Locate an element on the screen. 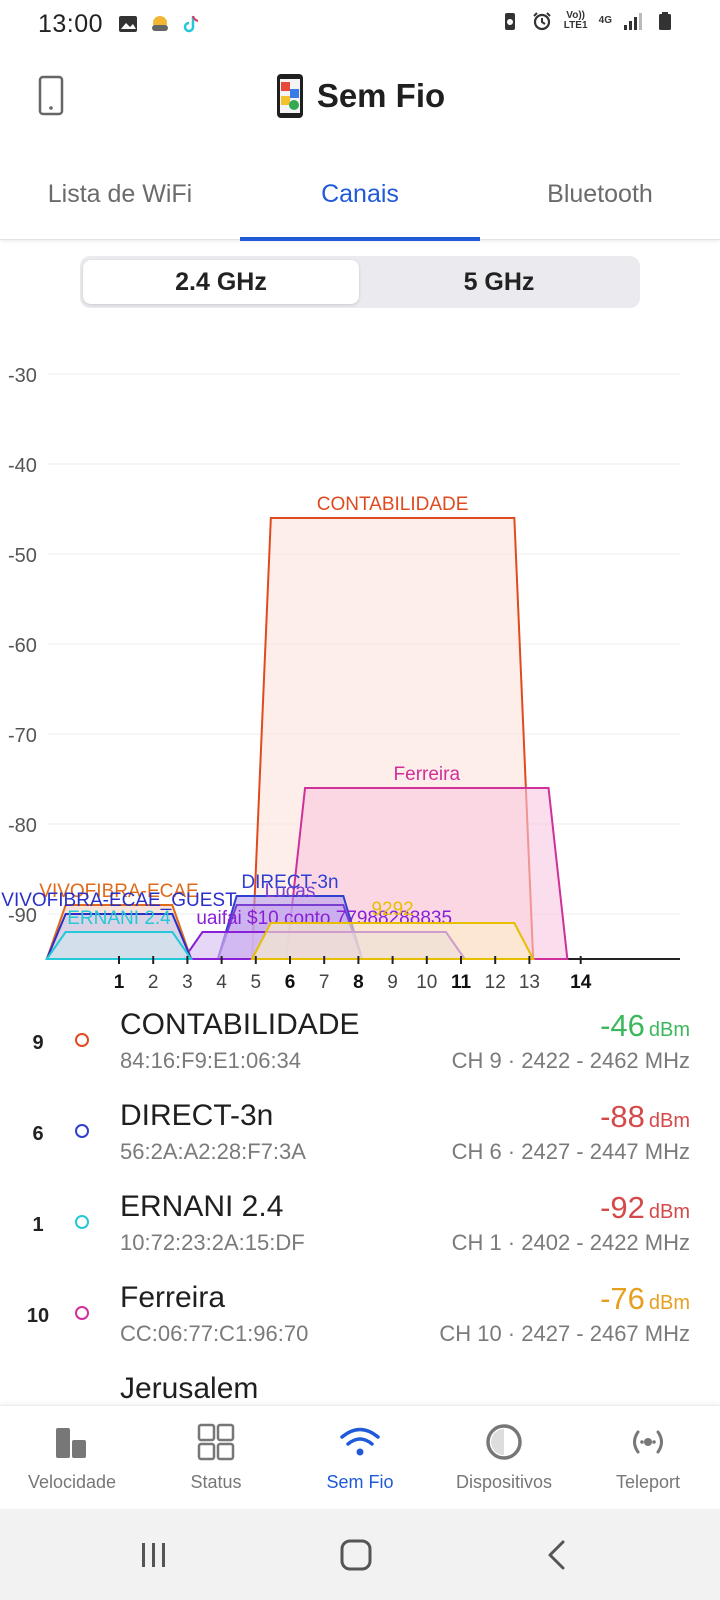 The height and width of the screenshot is (1600, 720). tab-bluetooth: Bluetooth is located at coordinates (600, 194).